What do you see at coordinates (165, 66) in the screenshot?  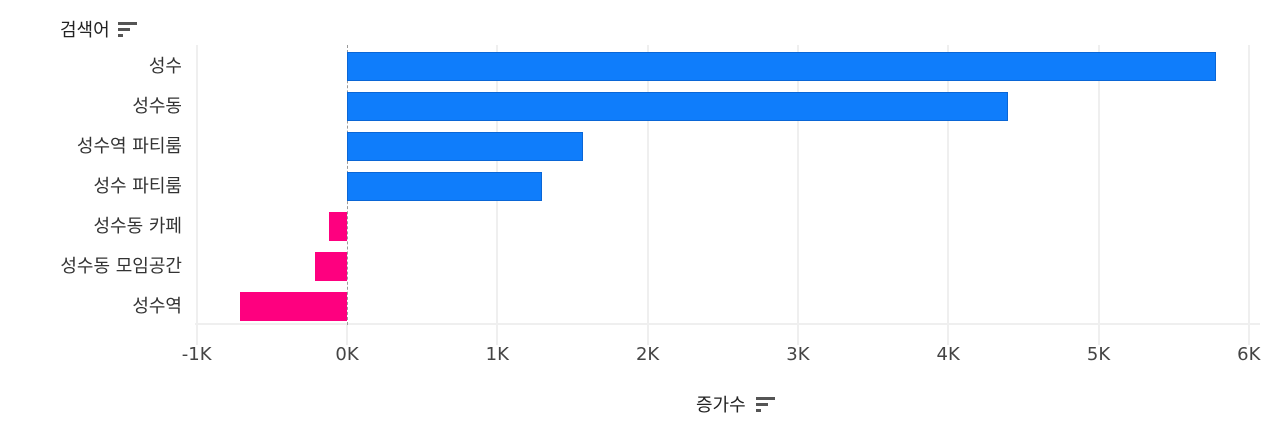 I see `y-category-label: 성수` at bounding box center [165, 66].